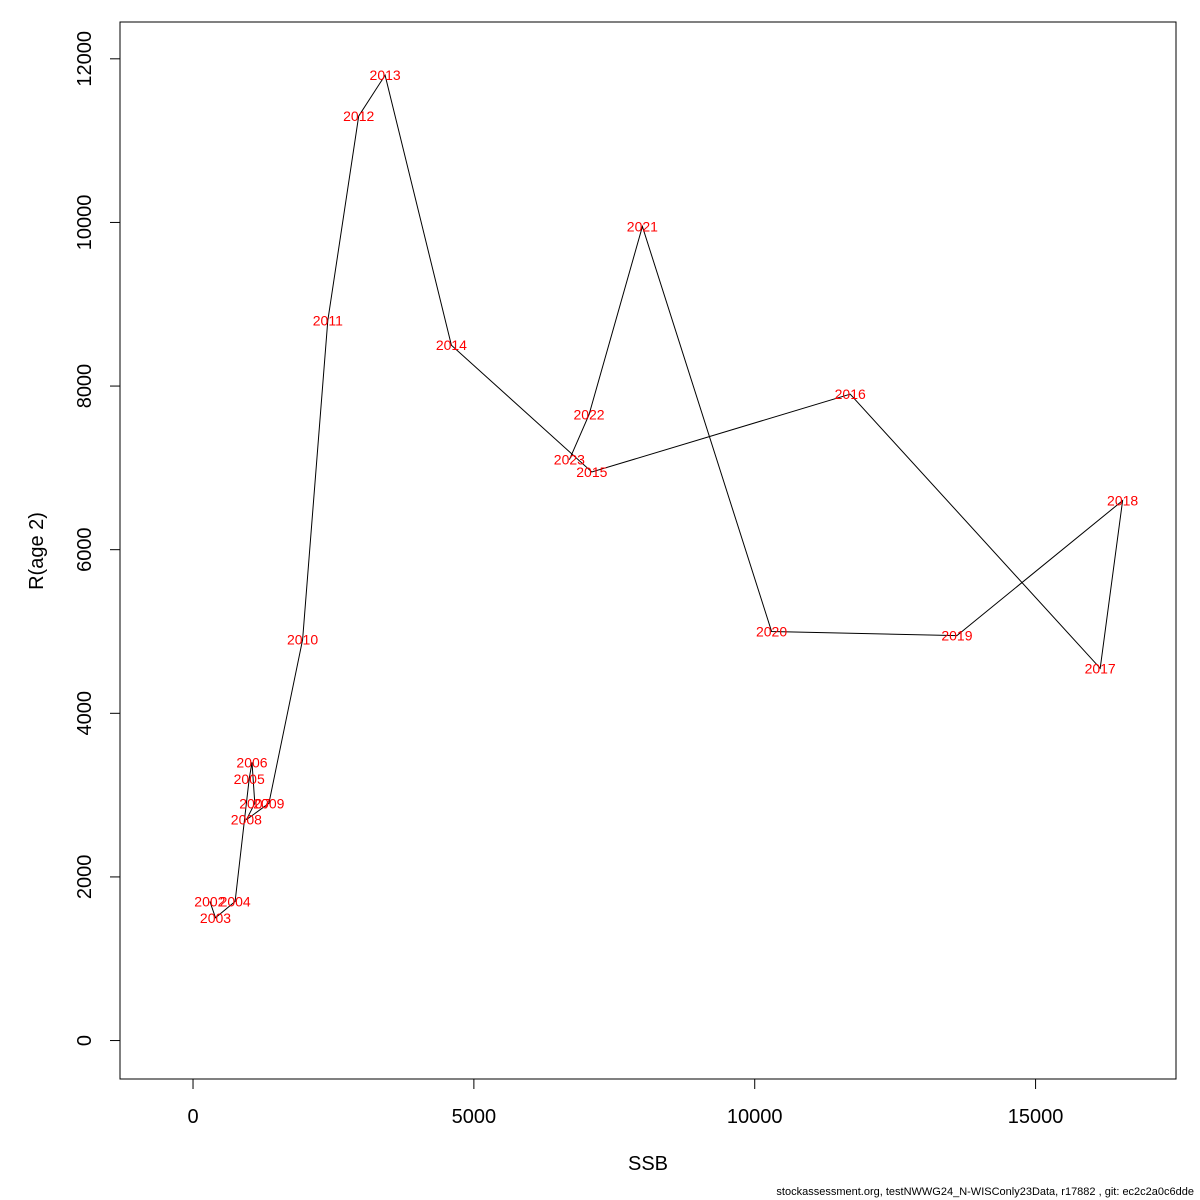 Image resolution: width=1200 pixels, height=1200 pixels. What do you see at coordinates (85, 877) in the screenshot?
I see `y-tick-label-1: 2000` at bounding box center [85, 877].